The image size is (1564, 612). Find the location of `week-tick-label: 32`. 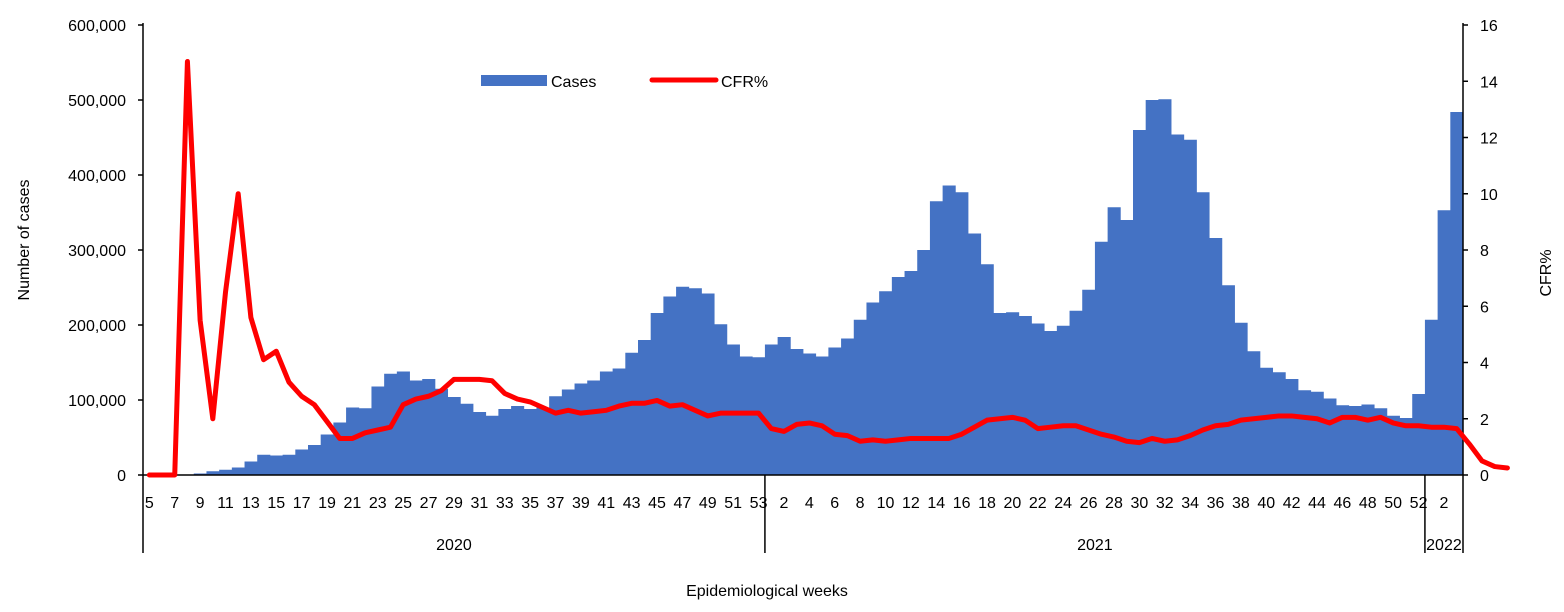

week-tick-label: 32 is located at coordinates (1165, 503).